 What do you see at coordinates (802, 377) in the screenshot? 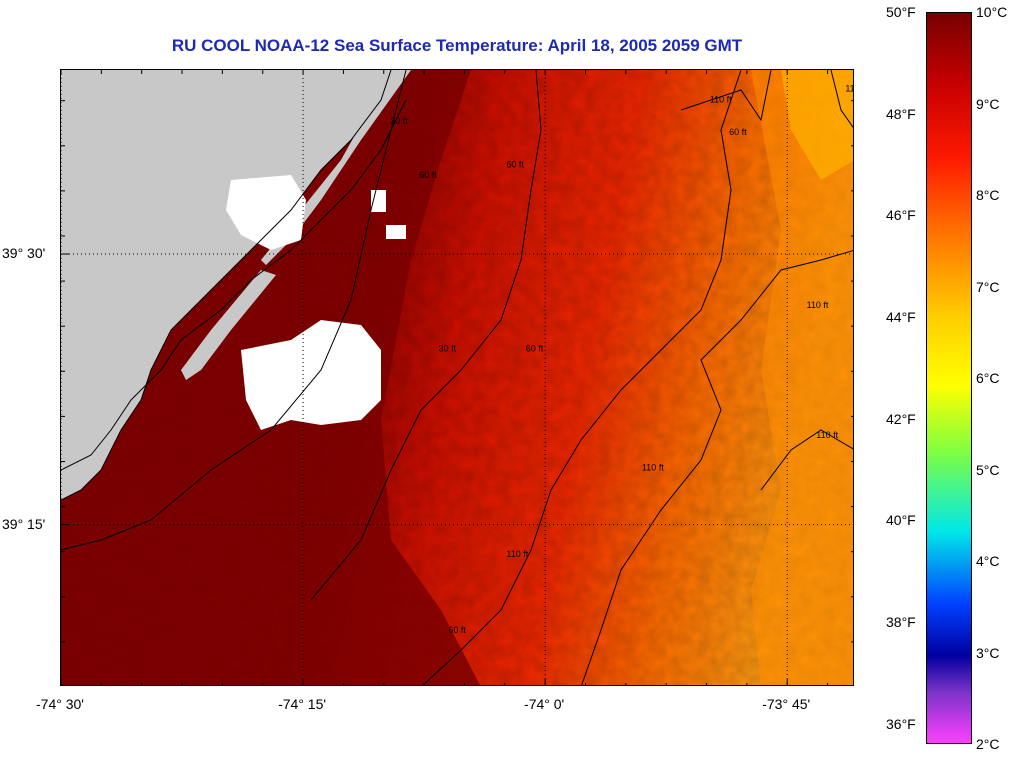
I see `warm-offshore-water` at bounding box center [802, 377].